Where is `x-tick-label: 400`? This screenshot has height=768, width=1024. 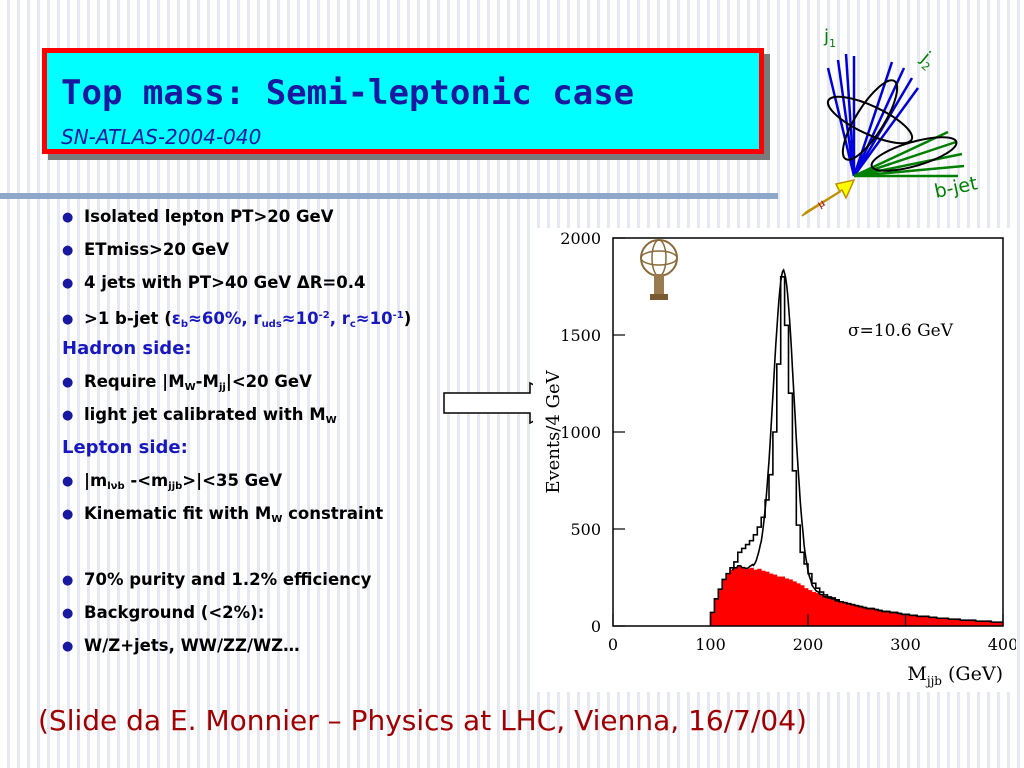
x-tick-label: 400 is located at coordinates (1002, 644).